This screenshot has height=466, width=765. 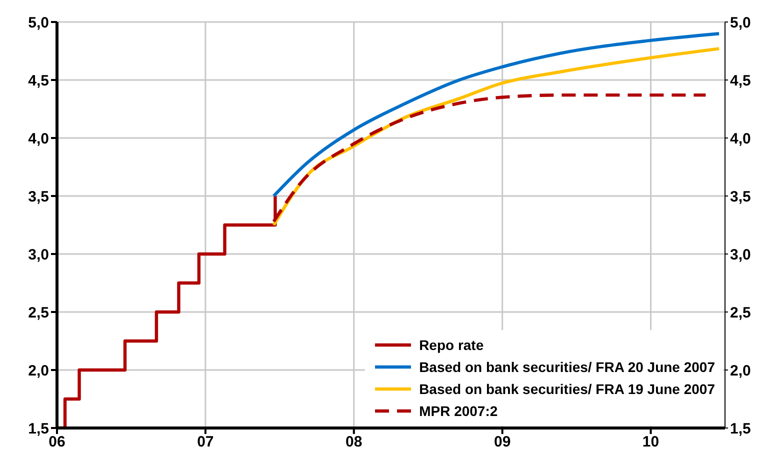 I want to click on y2-tick-label: 2,0, so click(x=740, y=371).